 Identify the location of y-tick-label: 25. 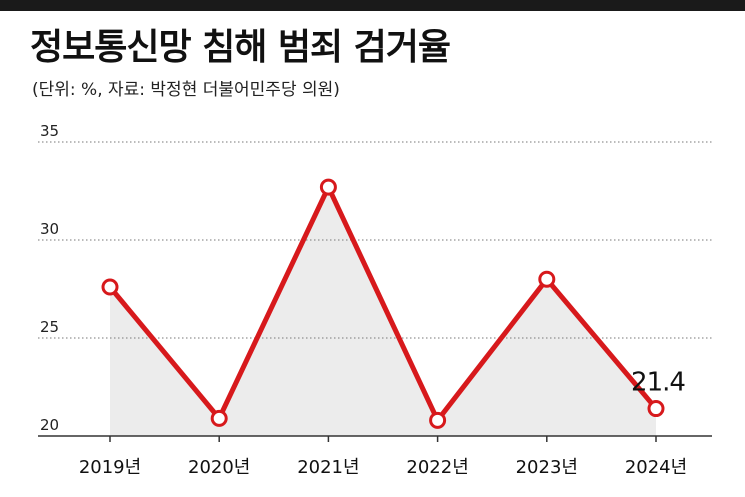
(49, 327).